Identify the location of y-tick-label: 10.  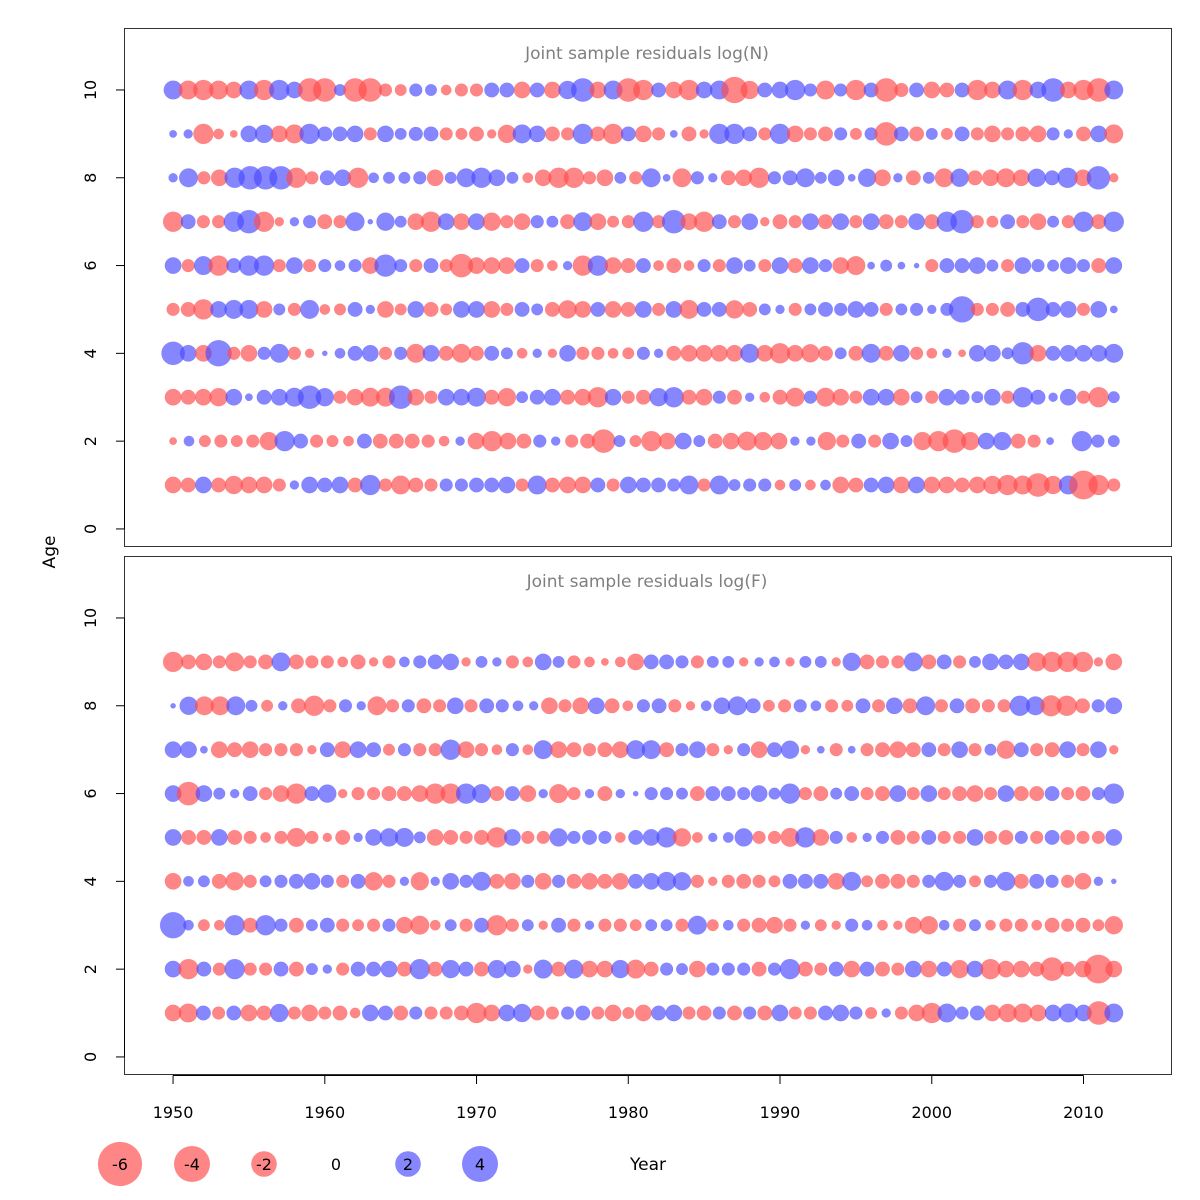
(90, 90).